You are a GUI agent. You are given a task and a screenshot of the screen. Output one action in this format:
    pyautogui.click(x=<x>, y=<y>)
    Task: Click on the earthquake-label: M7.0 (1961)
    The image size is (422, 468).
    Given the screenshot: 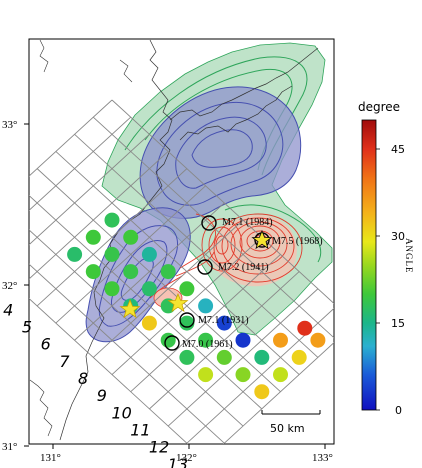 What is the action you would take?
    pyautogui.click(x=207, y=344)
    